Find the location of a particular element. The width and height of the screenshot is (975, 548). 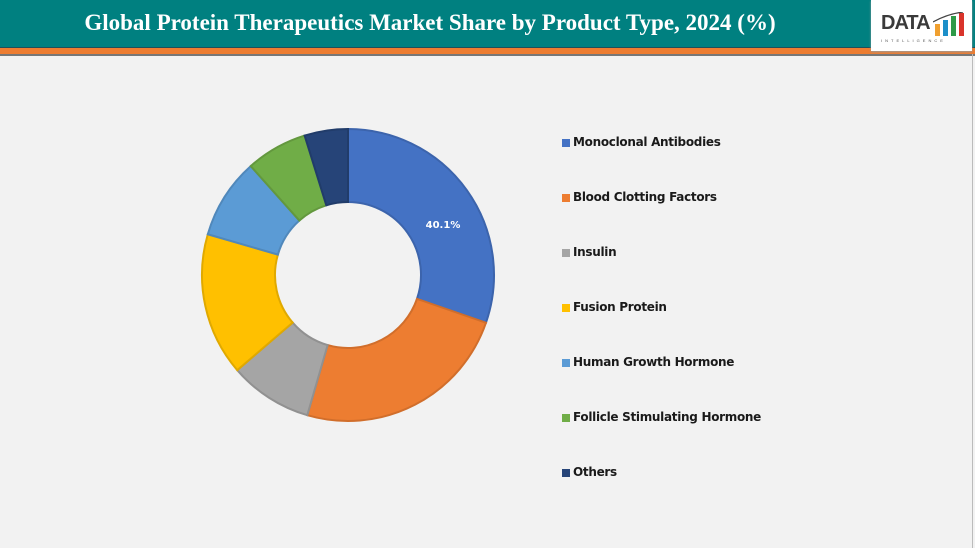

legend-label: Insulin is located at coordinates (595, 252).